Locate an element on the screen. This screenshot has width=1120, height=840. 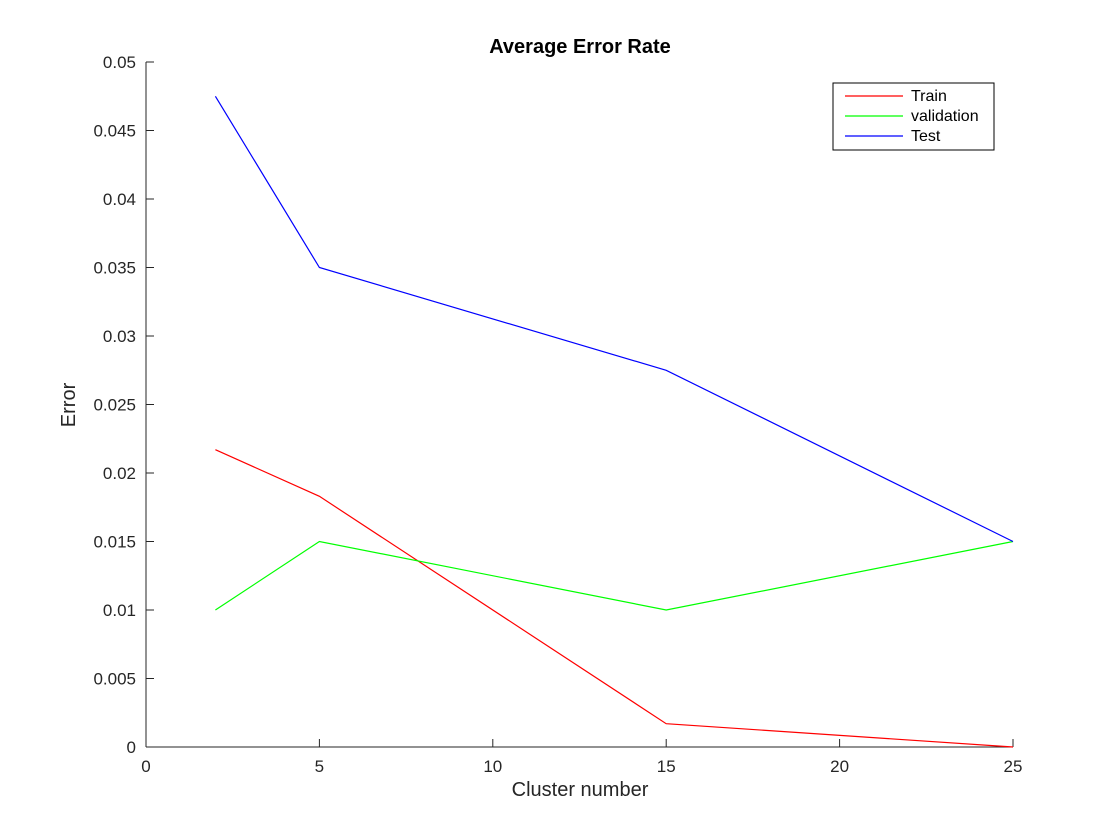
y-axis-label: Error is located at coordinates (69, 404).